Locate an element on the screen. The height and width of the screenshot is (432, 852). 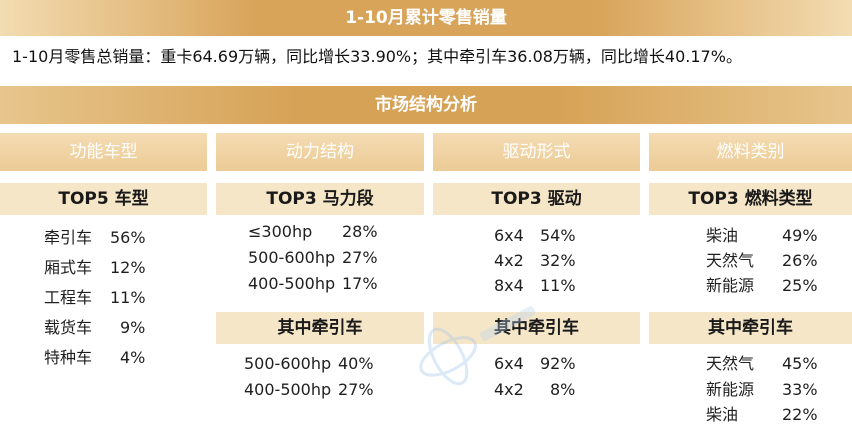
column-header-fuel: 燃料类别 is located at coordinates (750, 152).